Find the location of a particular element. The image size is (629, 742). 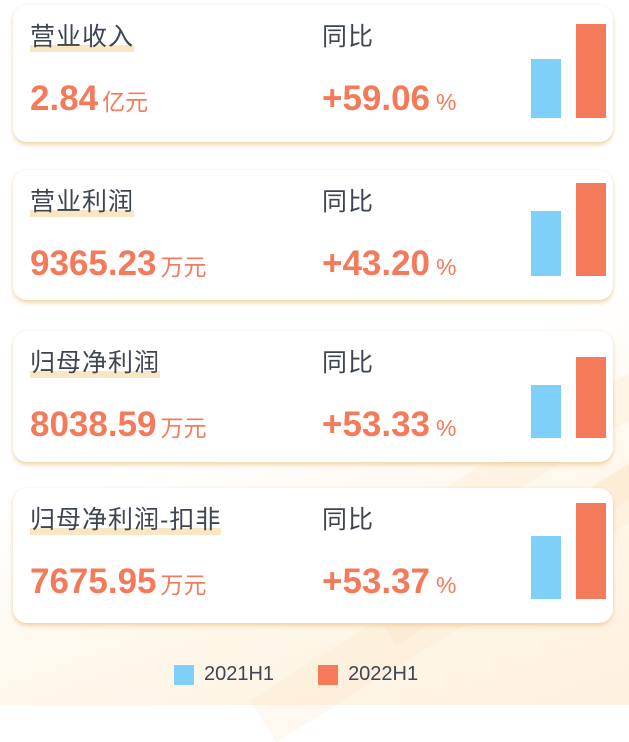

yoy-number: +53.37 is located at coordinates (376, 581).